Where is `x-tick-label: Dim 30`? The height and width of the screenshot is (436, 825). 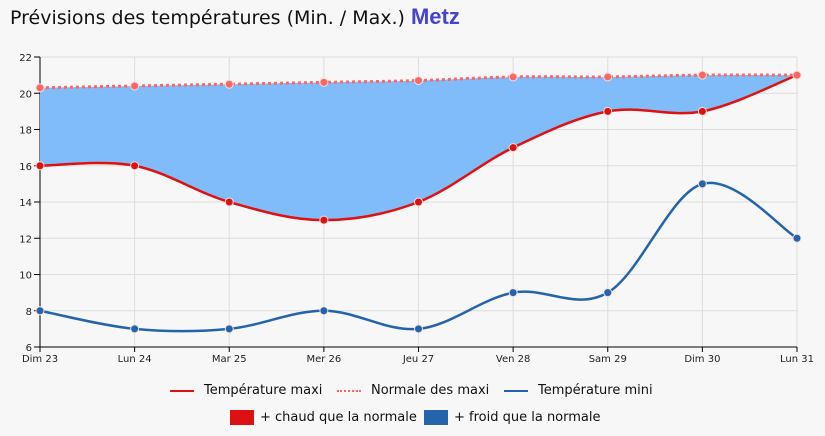 x-tick-label: Dim 30 is located at coordinates (702, 359).